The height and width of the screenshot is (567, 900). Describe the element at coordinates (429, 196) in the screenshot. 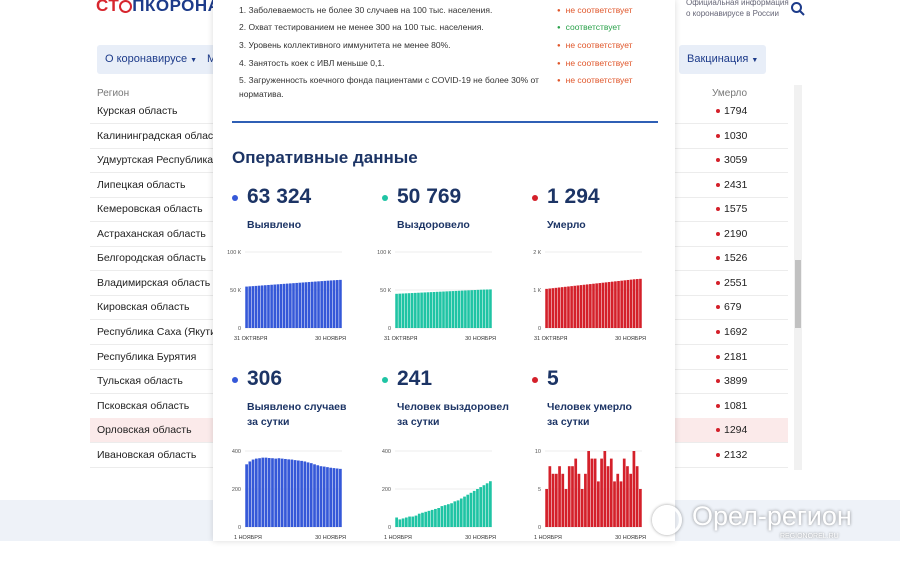

I see `stat-value: 50 769` at that location.